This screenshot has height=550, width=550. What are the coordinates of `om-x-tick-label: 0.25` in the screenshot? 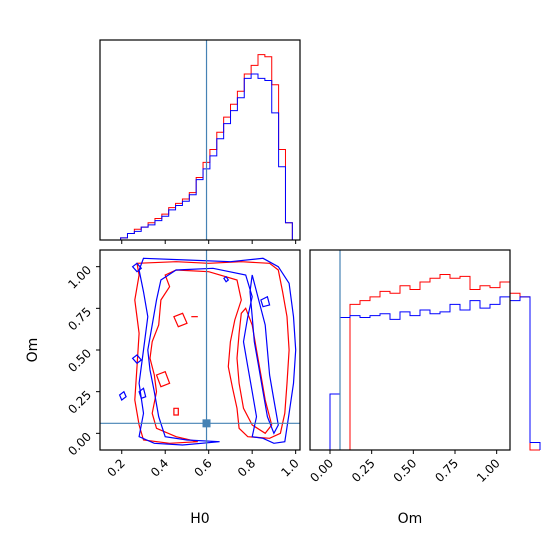 It's located at (363, 470).